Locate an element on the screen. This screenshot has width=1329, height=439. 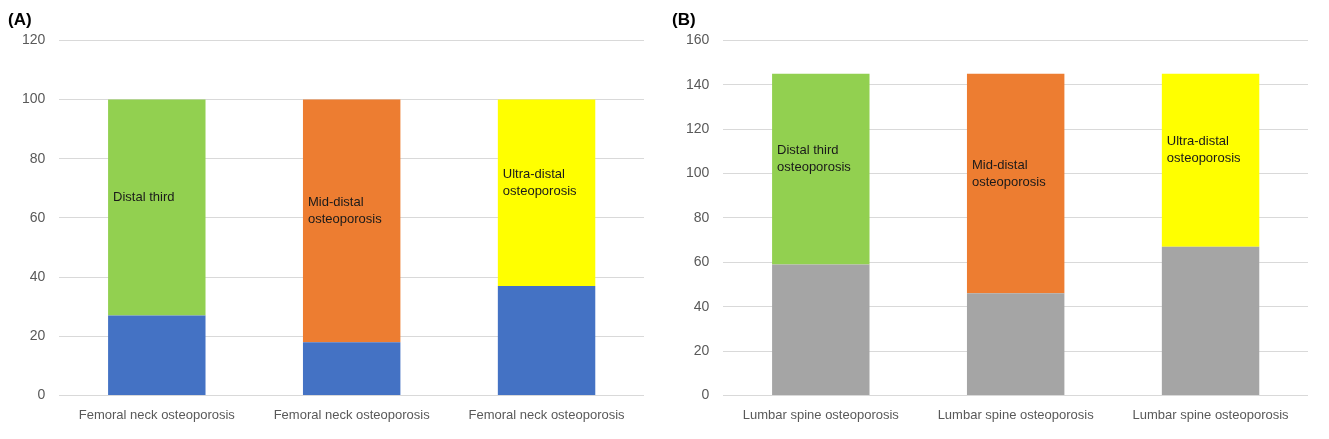
chart-title: (B) is located at coordinates (684, 19).